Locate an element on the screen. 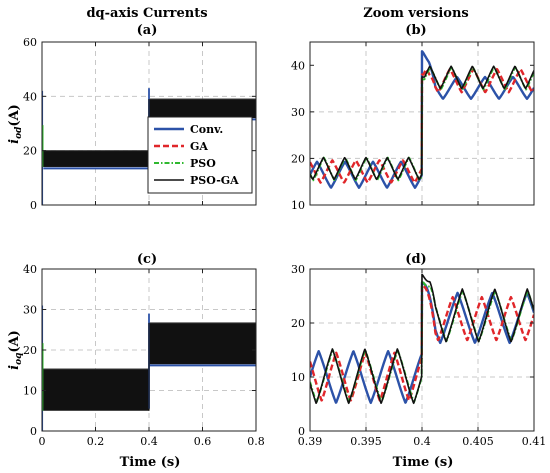 The height and width of the screenshot is (473, 550). panel-d-xtick-label-1: 0.395 is located at coordinates (366, 441).